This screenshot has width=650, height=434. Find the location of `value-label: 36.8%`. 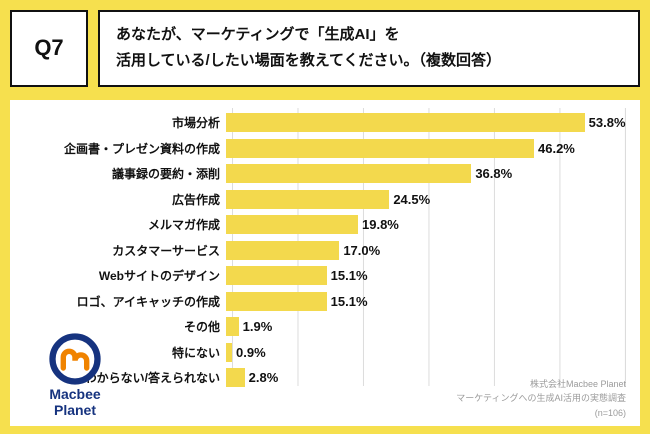

value-label: 36.8% is located at coordinates (494, 174).